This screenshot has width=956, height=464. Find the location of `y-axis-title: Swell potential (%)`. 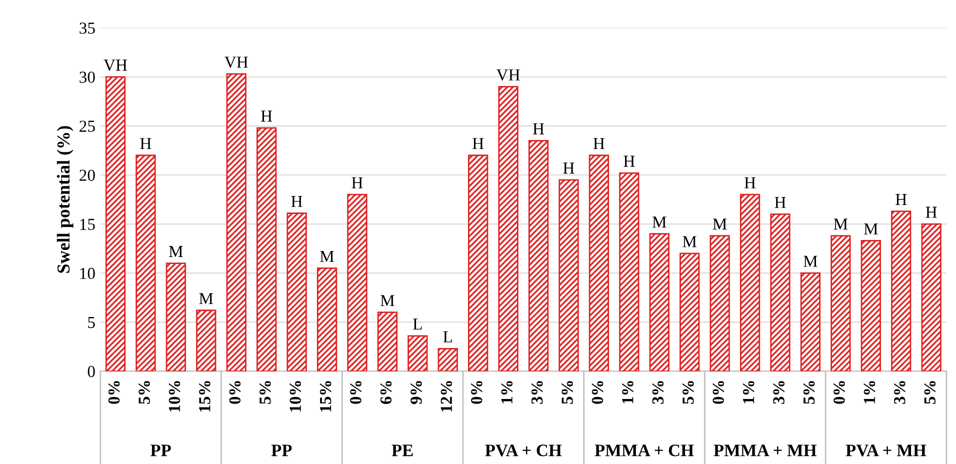

y-axis-title: Swell potential (%) is located at coordinates (65, 199).